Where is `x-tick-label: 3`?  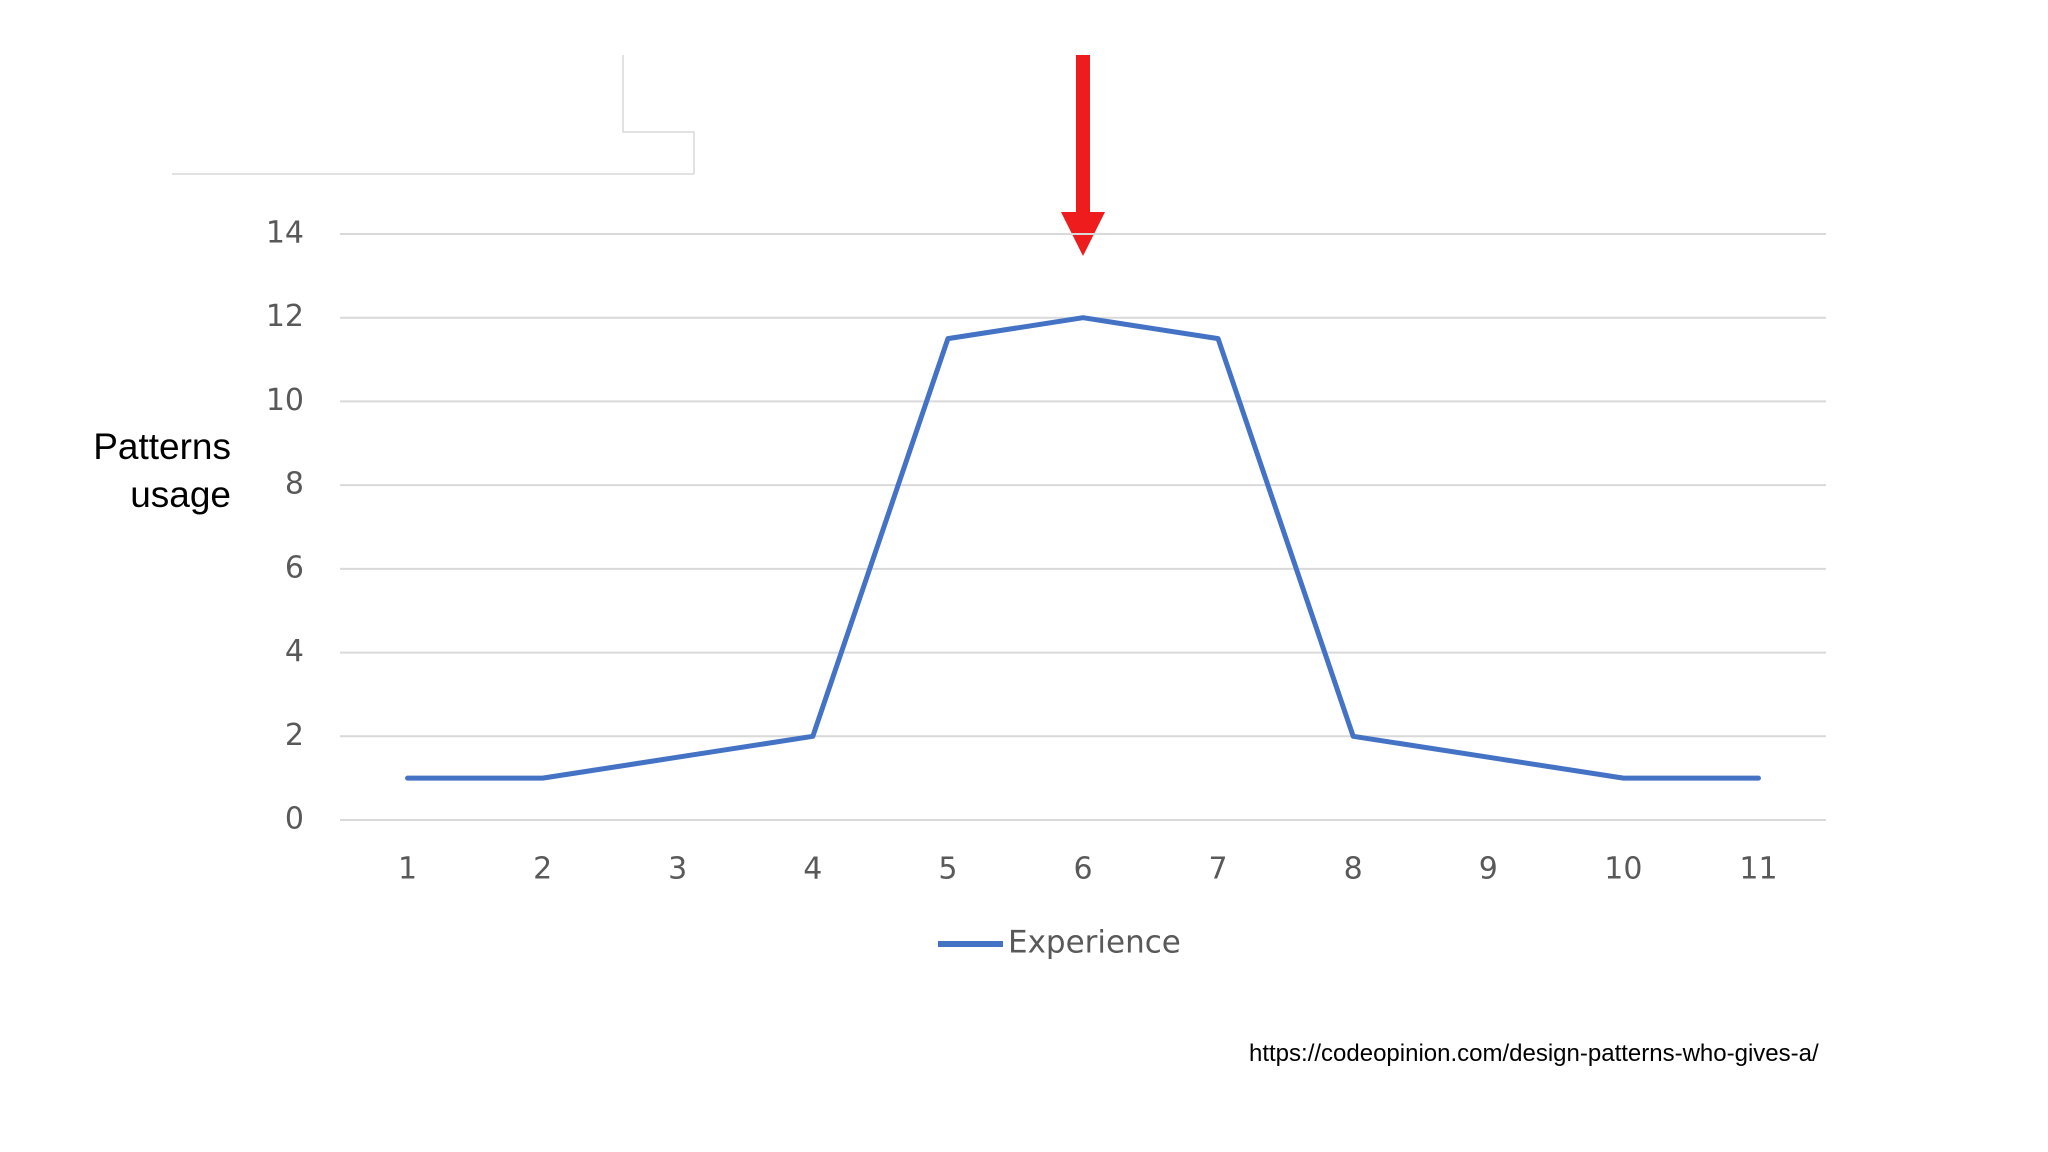 x-tick-label: 3 is located at coordinates (677, 869).